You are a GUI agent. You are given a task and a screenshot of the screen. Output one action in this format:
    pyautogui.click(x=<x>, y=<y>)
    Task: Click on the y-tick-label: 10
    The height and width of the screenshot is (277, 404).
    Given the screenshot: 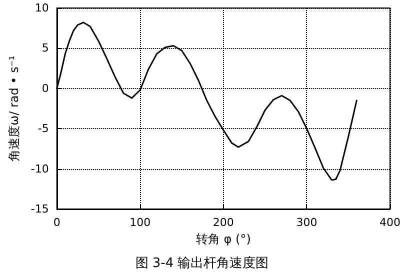 What is the action you would take?
    pyautogui.click(x=41, y=8)
    